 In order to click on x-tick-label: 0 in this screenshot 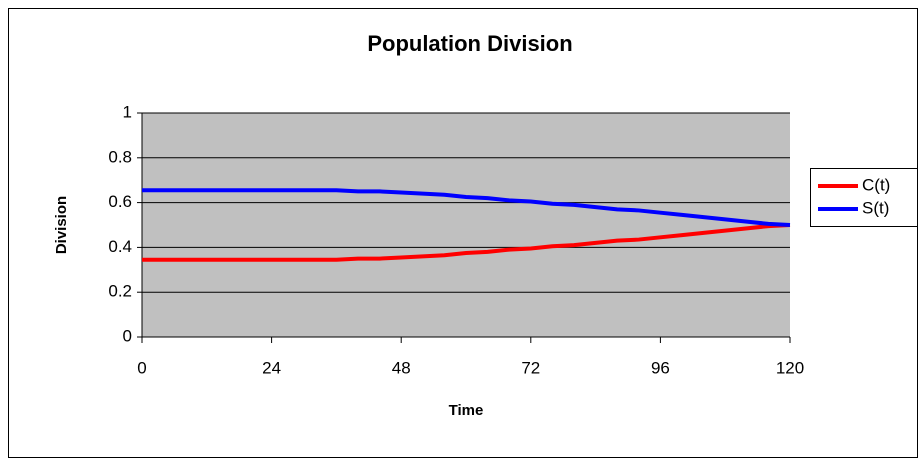, I will do `click(141, 367)`.